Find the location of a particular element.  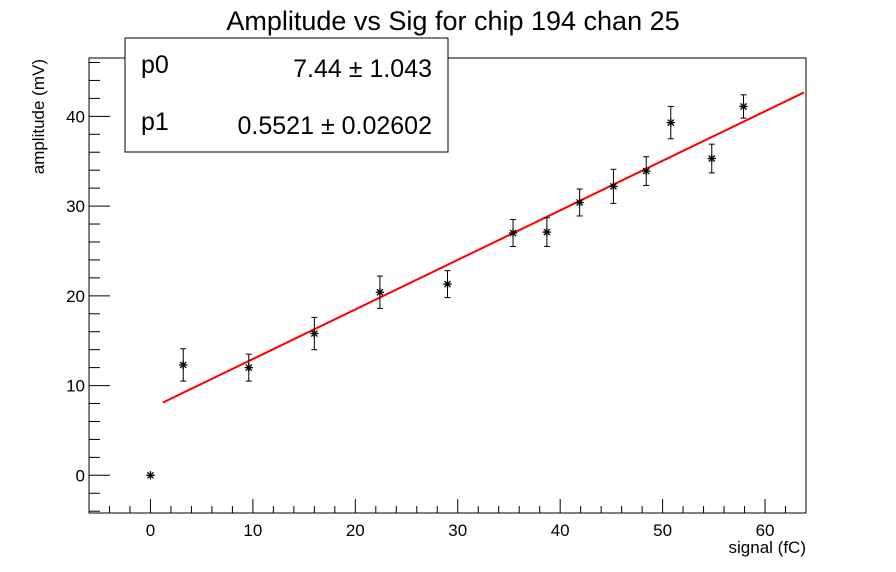

stat-p1-value: 0.5521 ± 0.02602 is located at coordinates (335, 126).